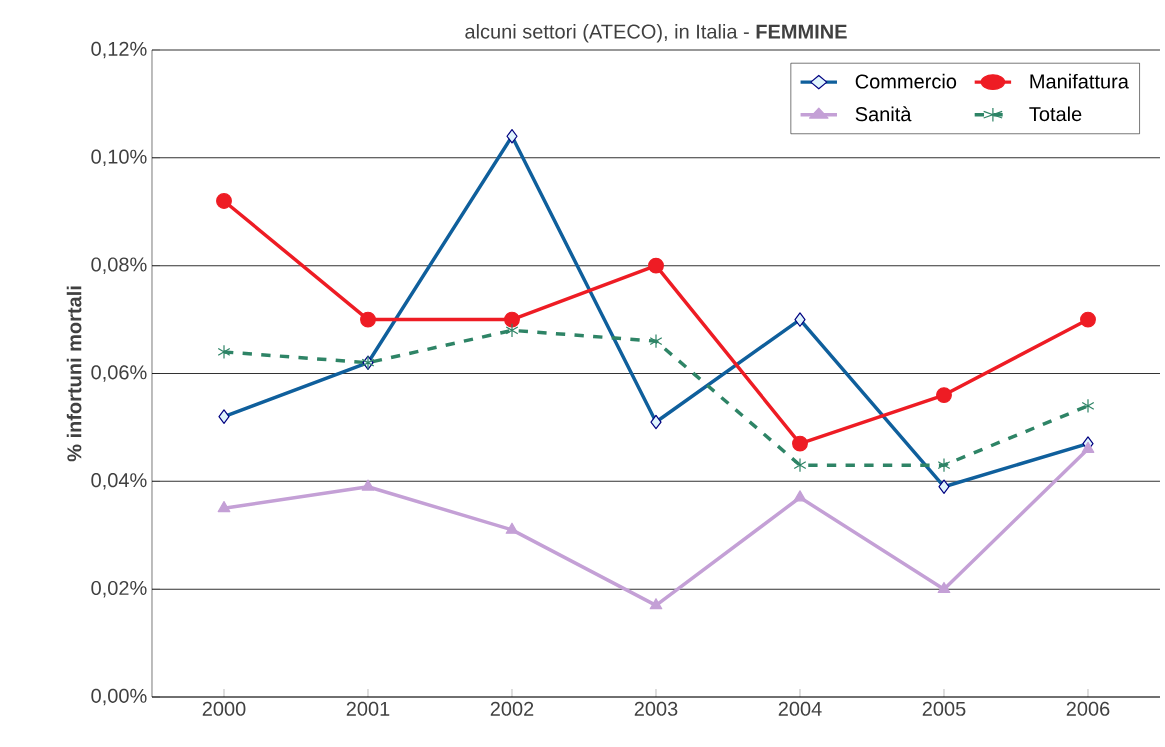 This screenshot has height=747, width=1165. What do you see at coordinates (119, 373) in the screenshot?
I see `y-tick-label: 0,06%` at bounding box center [119, 373].